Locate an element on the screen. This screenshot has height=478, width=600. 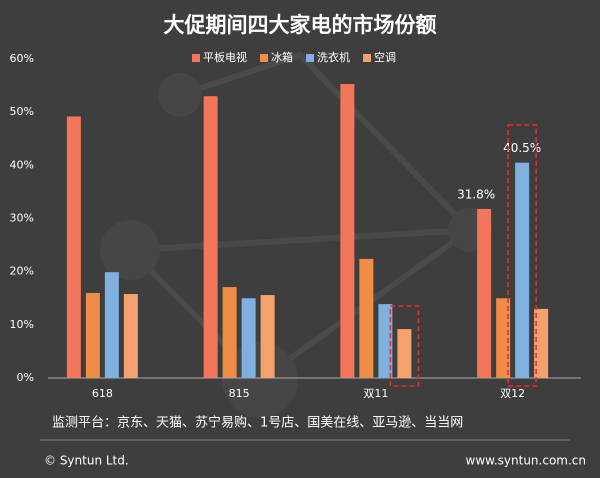
website: www.syntun.com.cn is located at coordinates (526, 461).